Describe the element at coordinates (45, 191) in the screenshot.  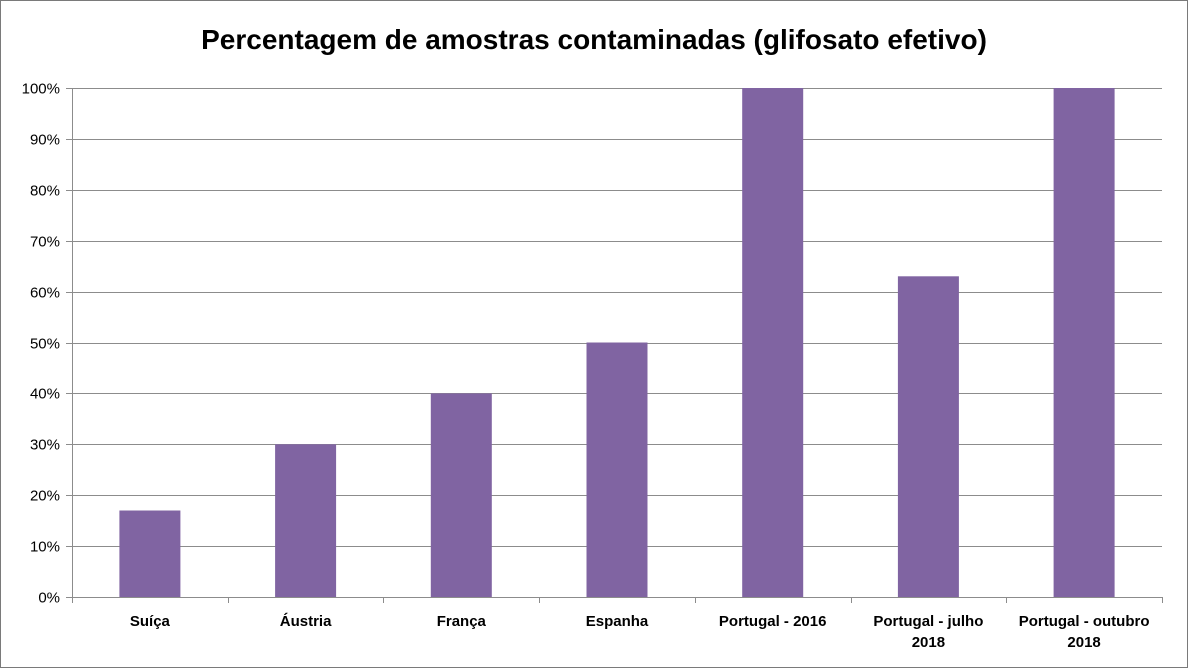
I see `y-tick-label: 80%` at that location.